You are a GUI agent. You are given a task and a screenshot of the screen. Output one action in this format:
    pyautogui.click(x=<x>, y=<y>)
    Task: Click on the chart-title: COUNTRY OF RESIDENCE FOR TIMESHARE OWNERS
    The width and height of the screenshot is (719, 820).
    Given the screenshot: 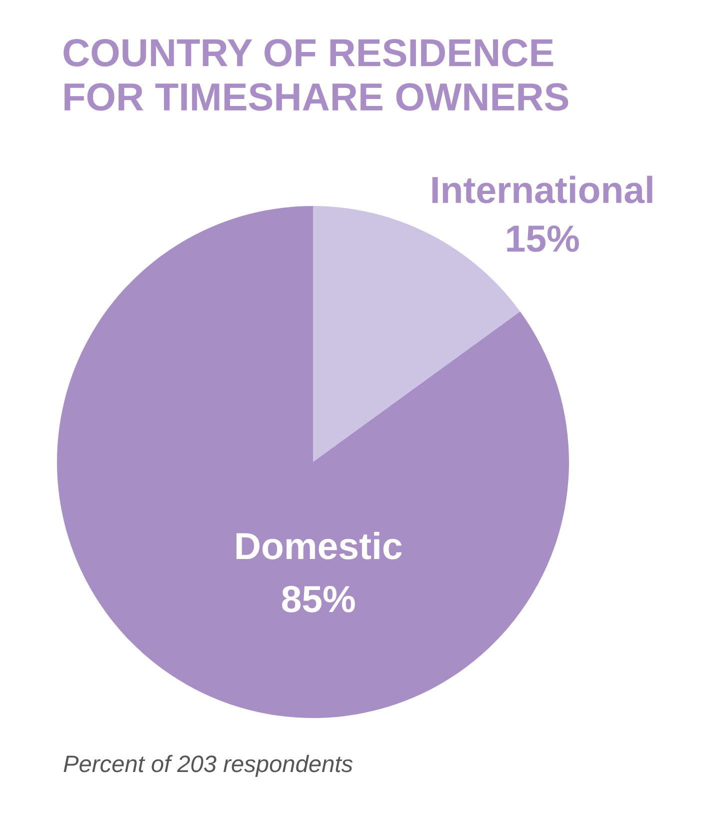 What is the action you would take?
    pyautogui.click(x=316, y=75)
    